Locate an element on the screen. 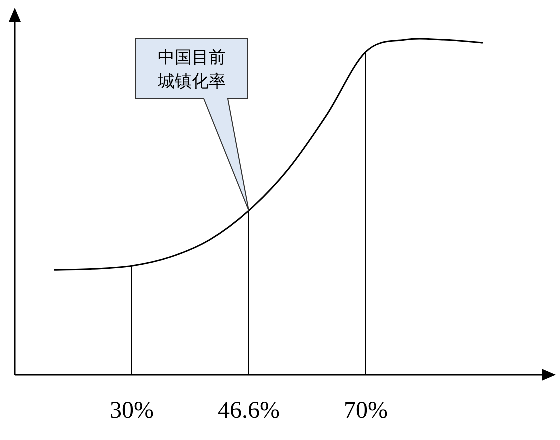 The image size is (560, 440). x-tick-label: 46.6% is located at coordinates (249, 411).